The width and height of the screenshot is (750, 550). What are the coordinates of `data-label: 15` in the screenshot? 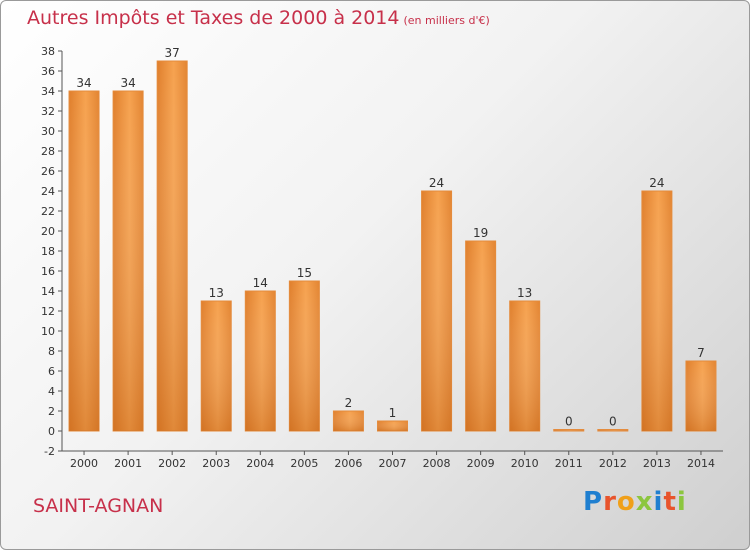 It's located at (304, 273).